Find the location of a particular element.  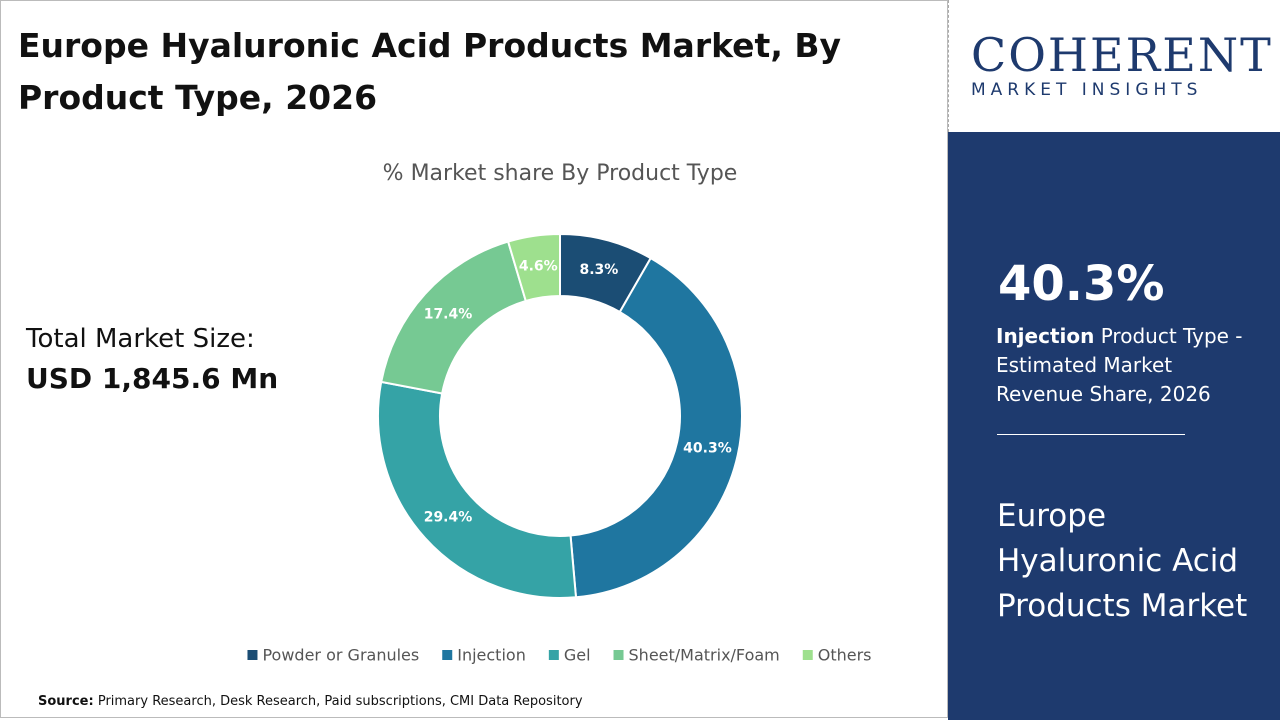

data-label: 8.3% is located at coordinates (599, 270).